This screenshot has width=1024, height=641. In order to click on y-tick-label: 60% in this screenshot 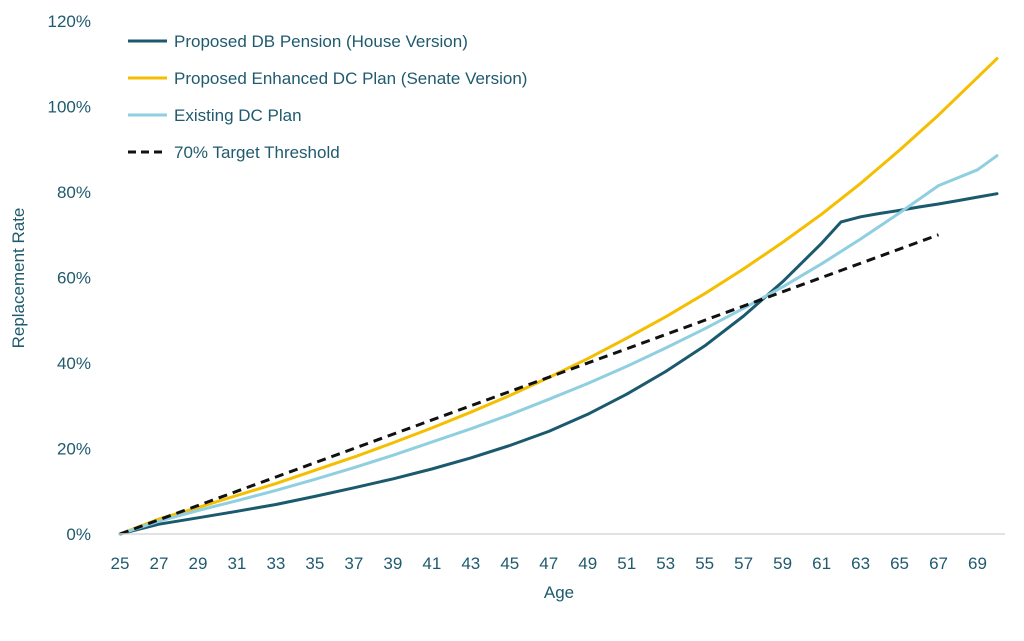, I will do `click(74, 278)`.